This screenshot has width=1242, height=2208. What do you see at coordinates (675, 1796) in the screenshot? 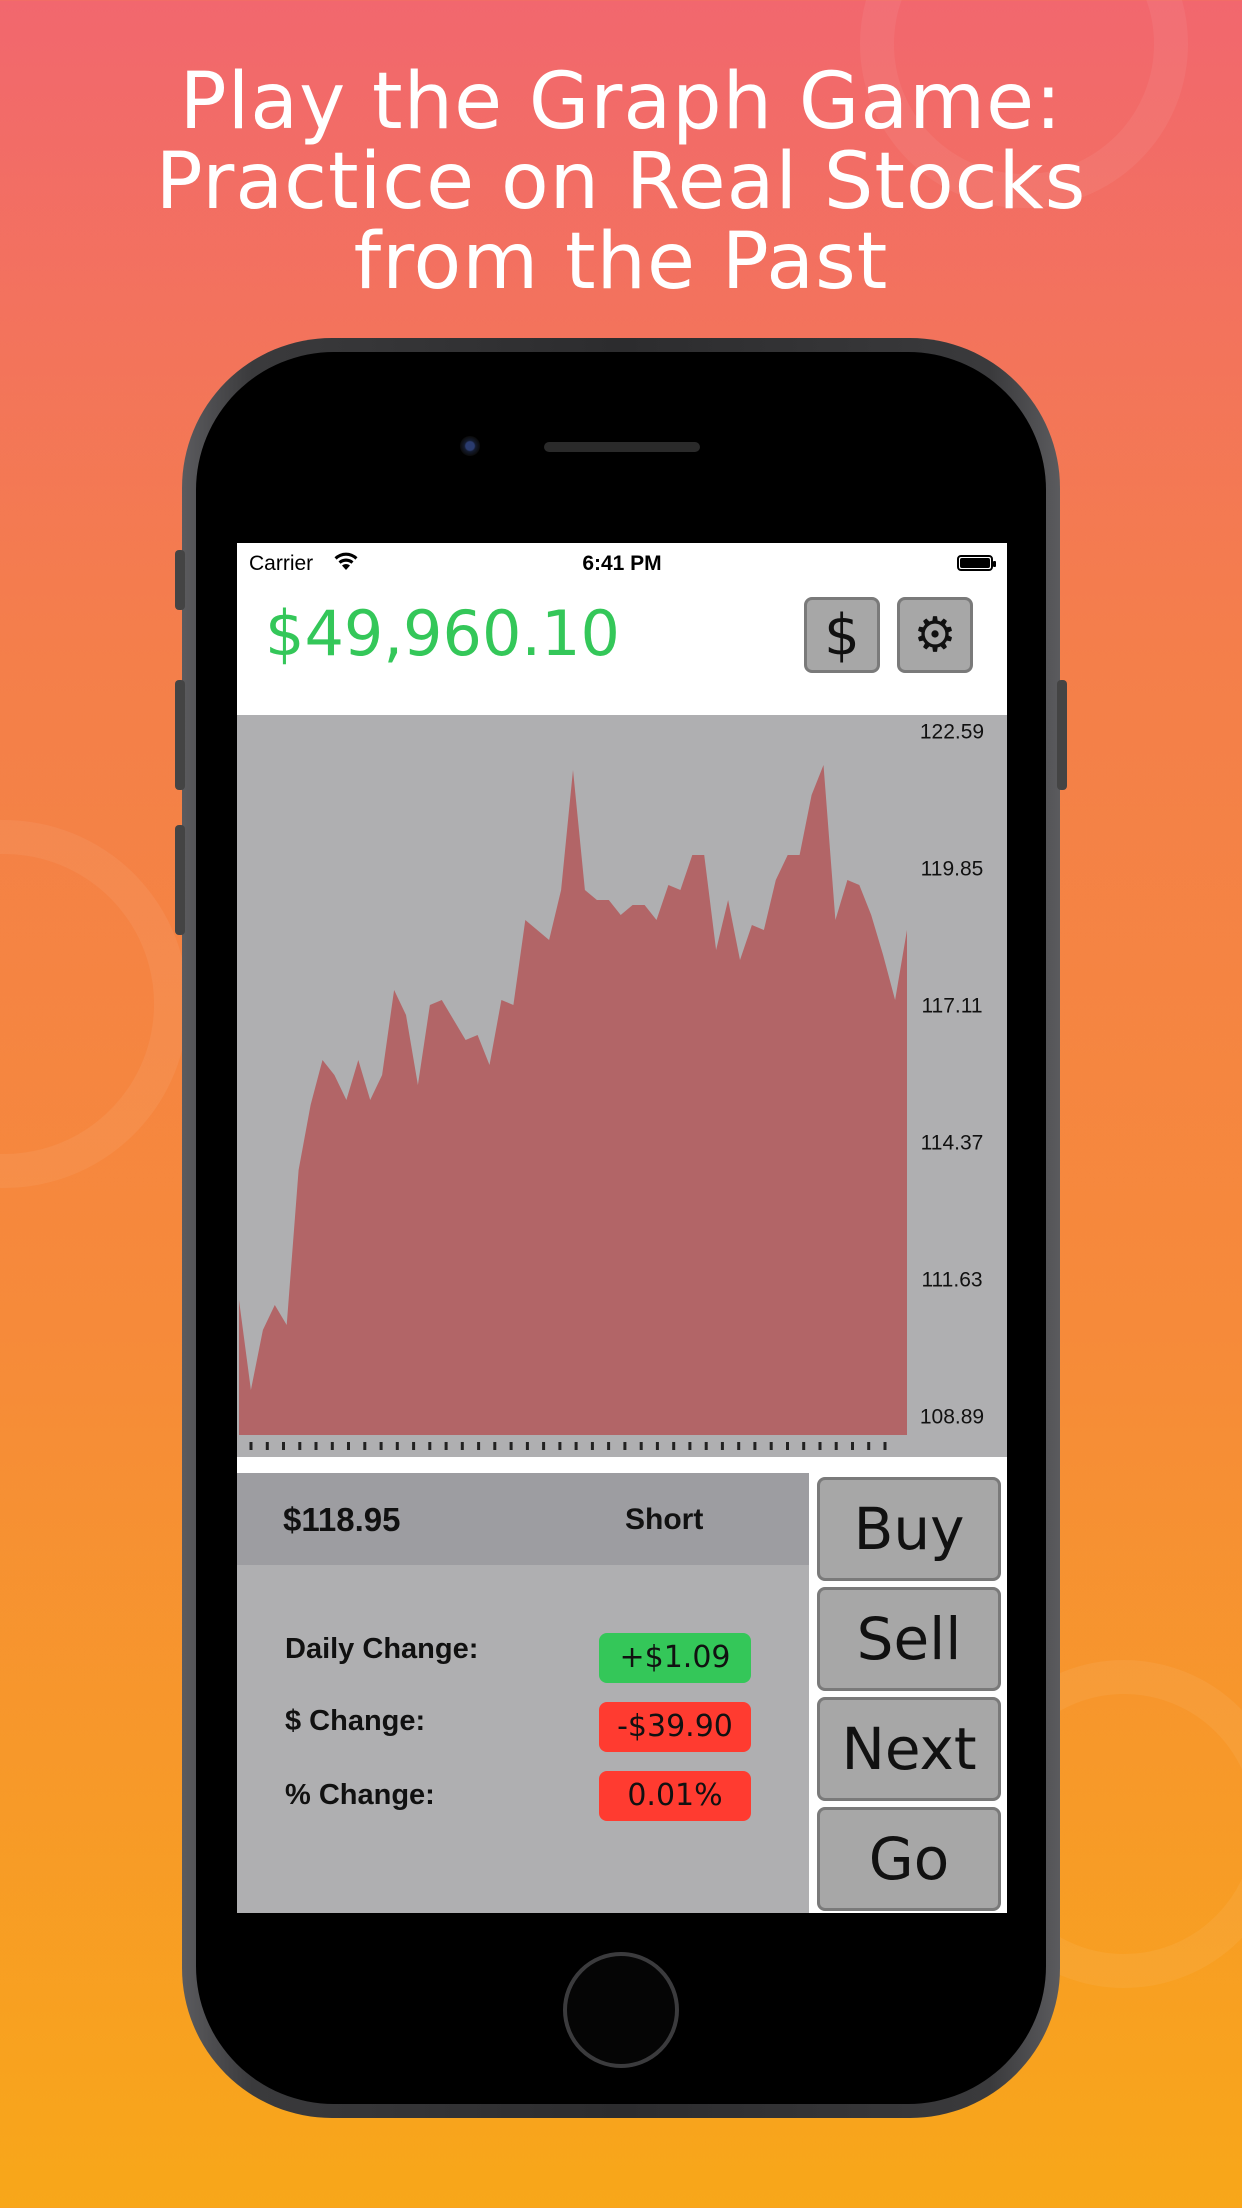
I see `percent-change-value: 0.01%` at bounding box center [675, 1796].